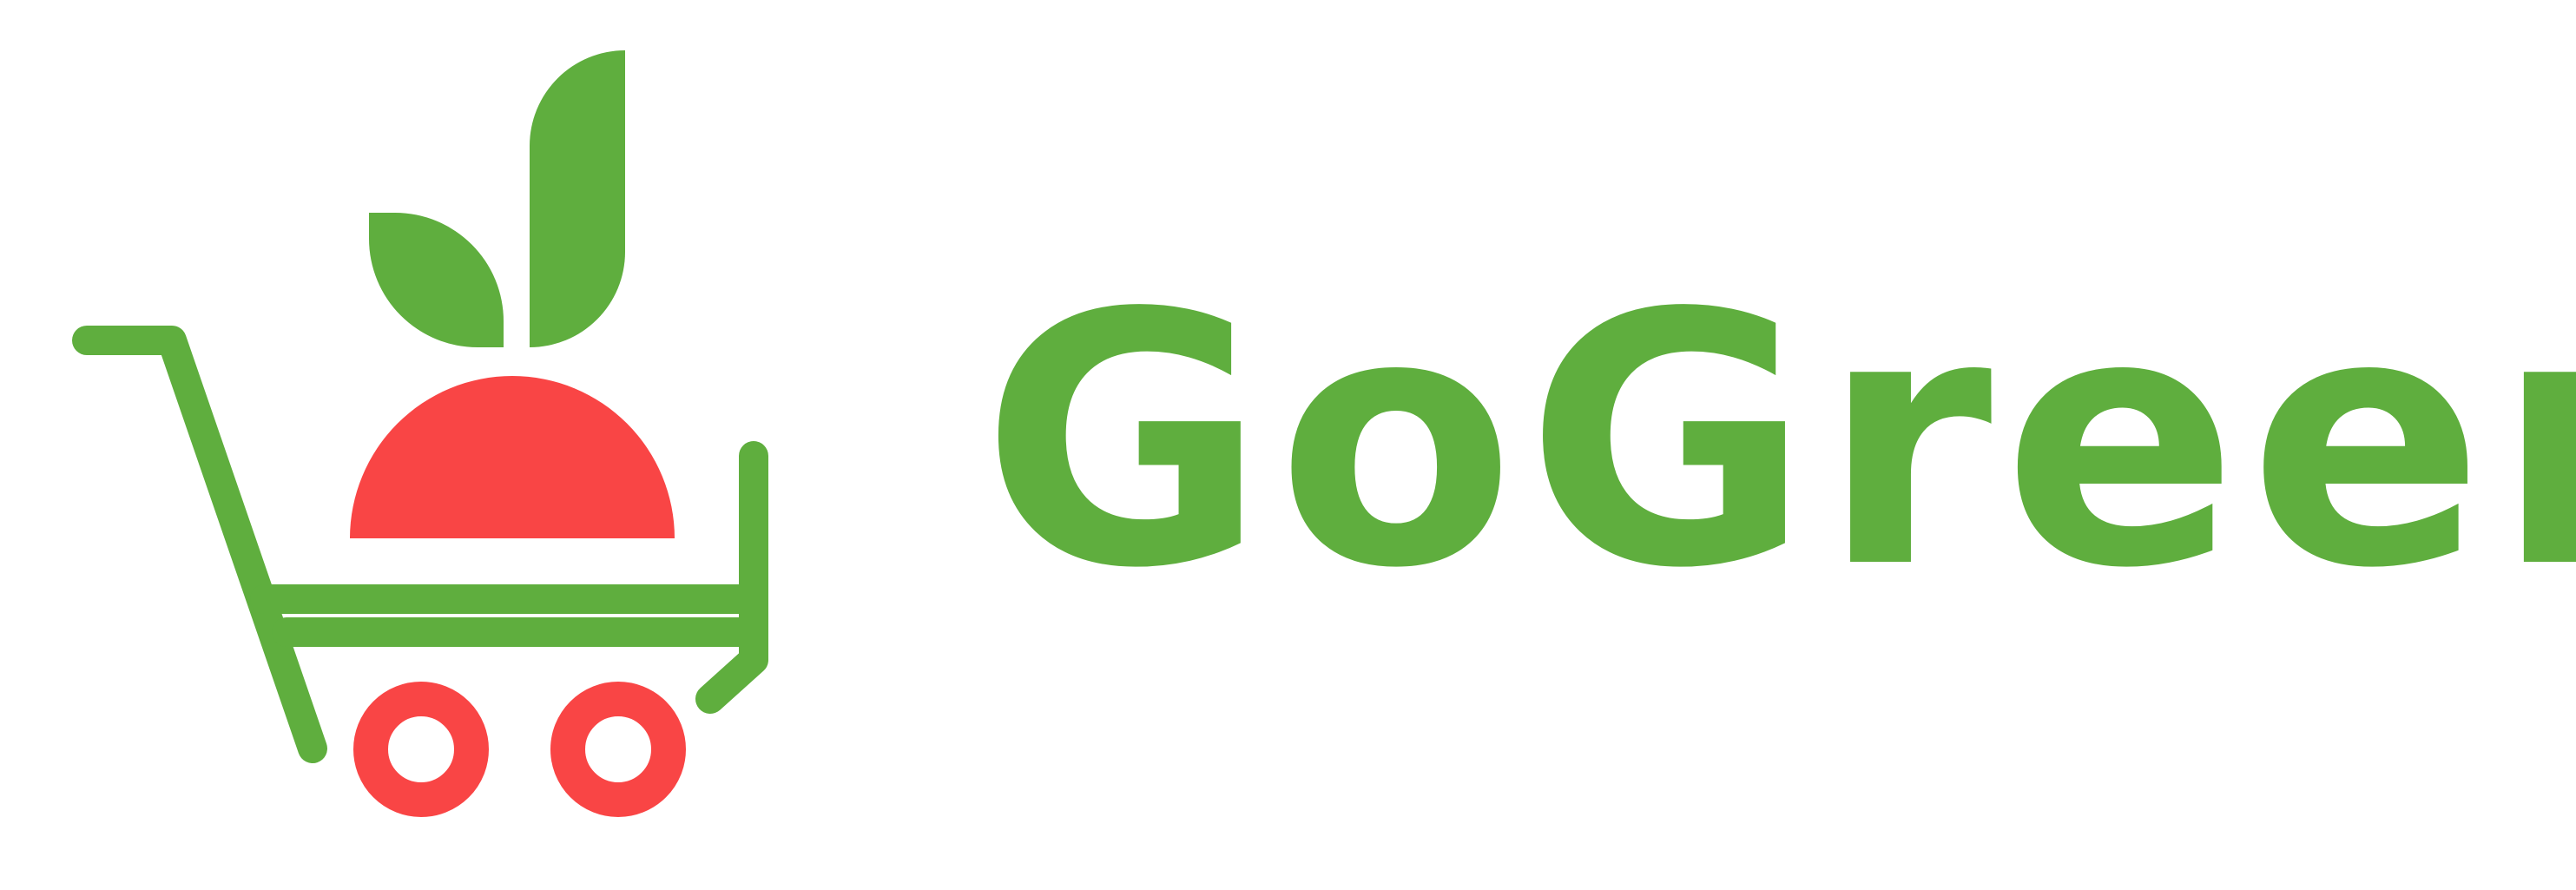 The image size is (2576, 890). What do you see at coordinates (512, 457) in the screenshot?
I see `apple-body` at bounding box center [512, 457].